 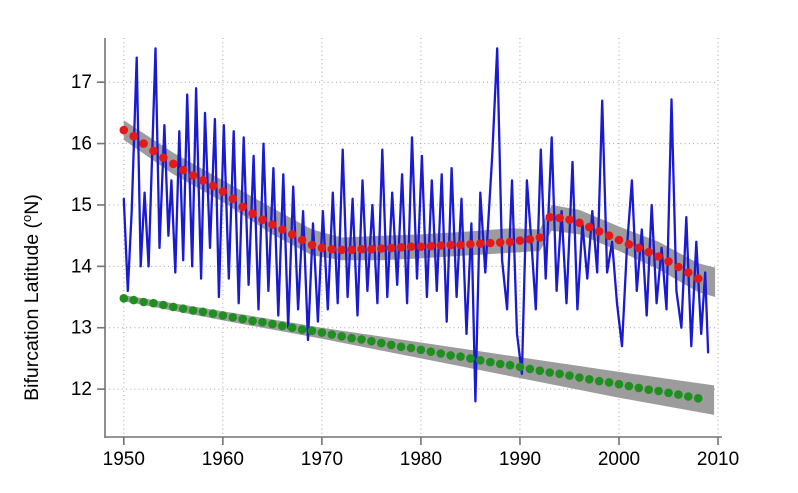 I want to click on x-tick-label: 1980, so click(x=421, y=459).